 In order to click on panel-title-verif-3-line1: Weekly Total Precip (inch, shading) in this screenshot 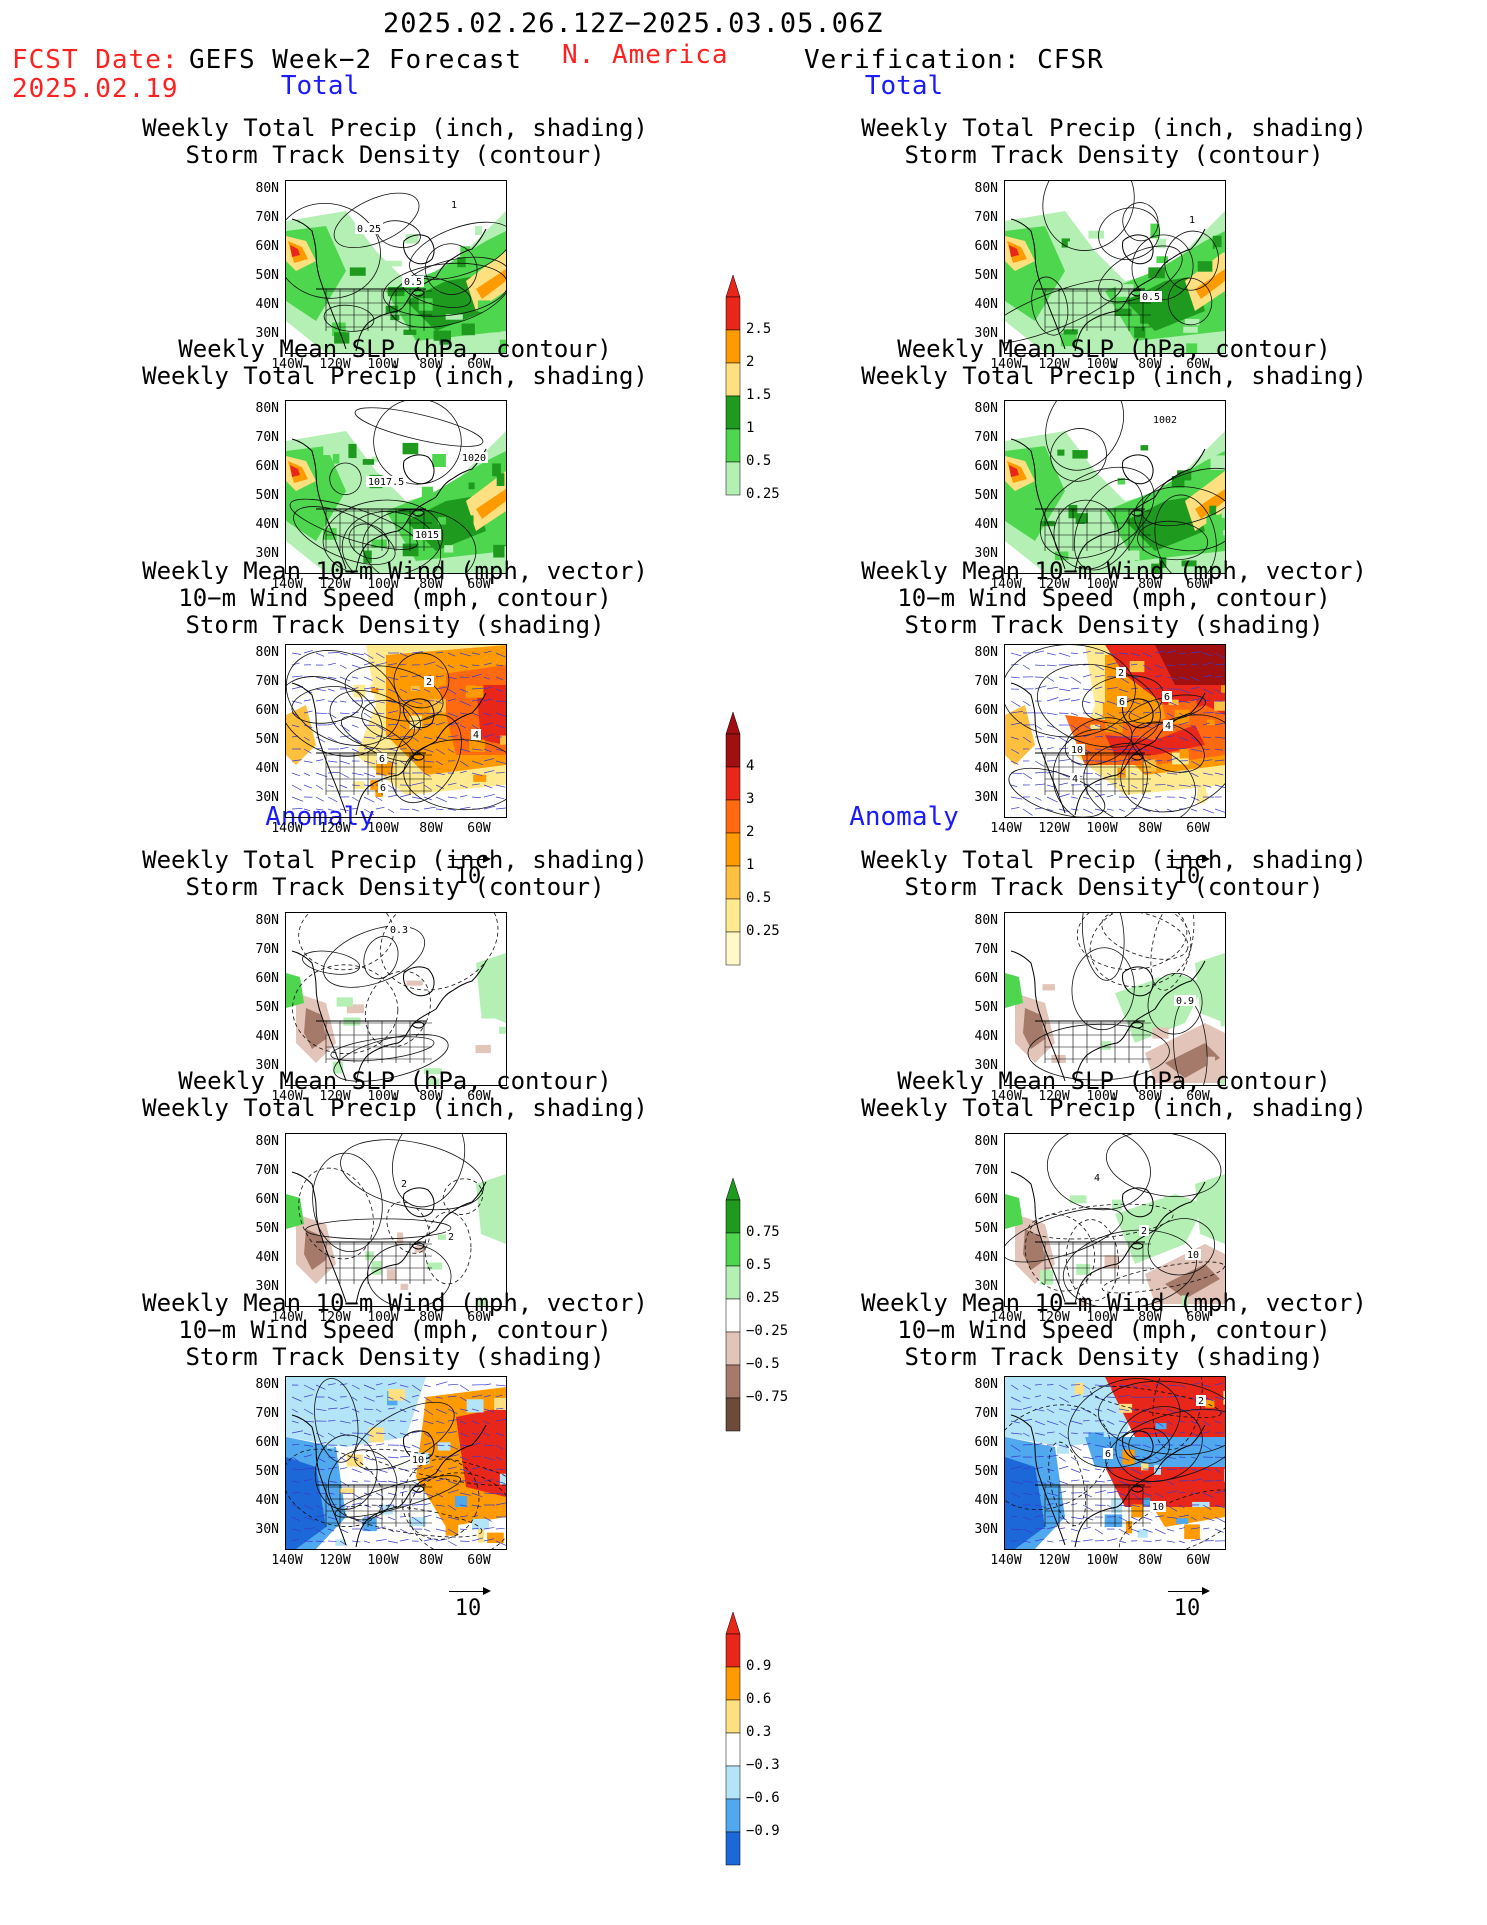, I will do `click(1114, 860)`.